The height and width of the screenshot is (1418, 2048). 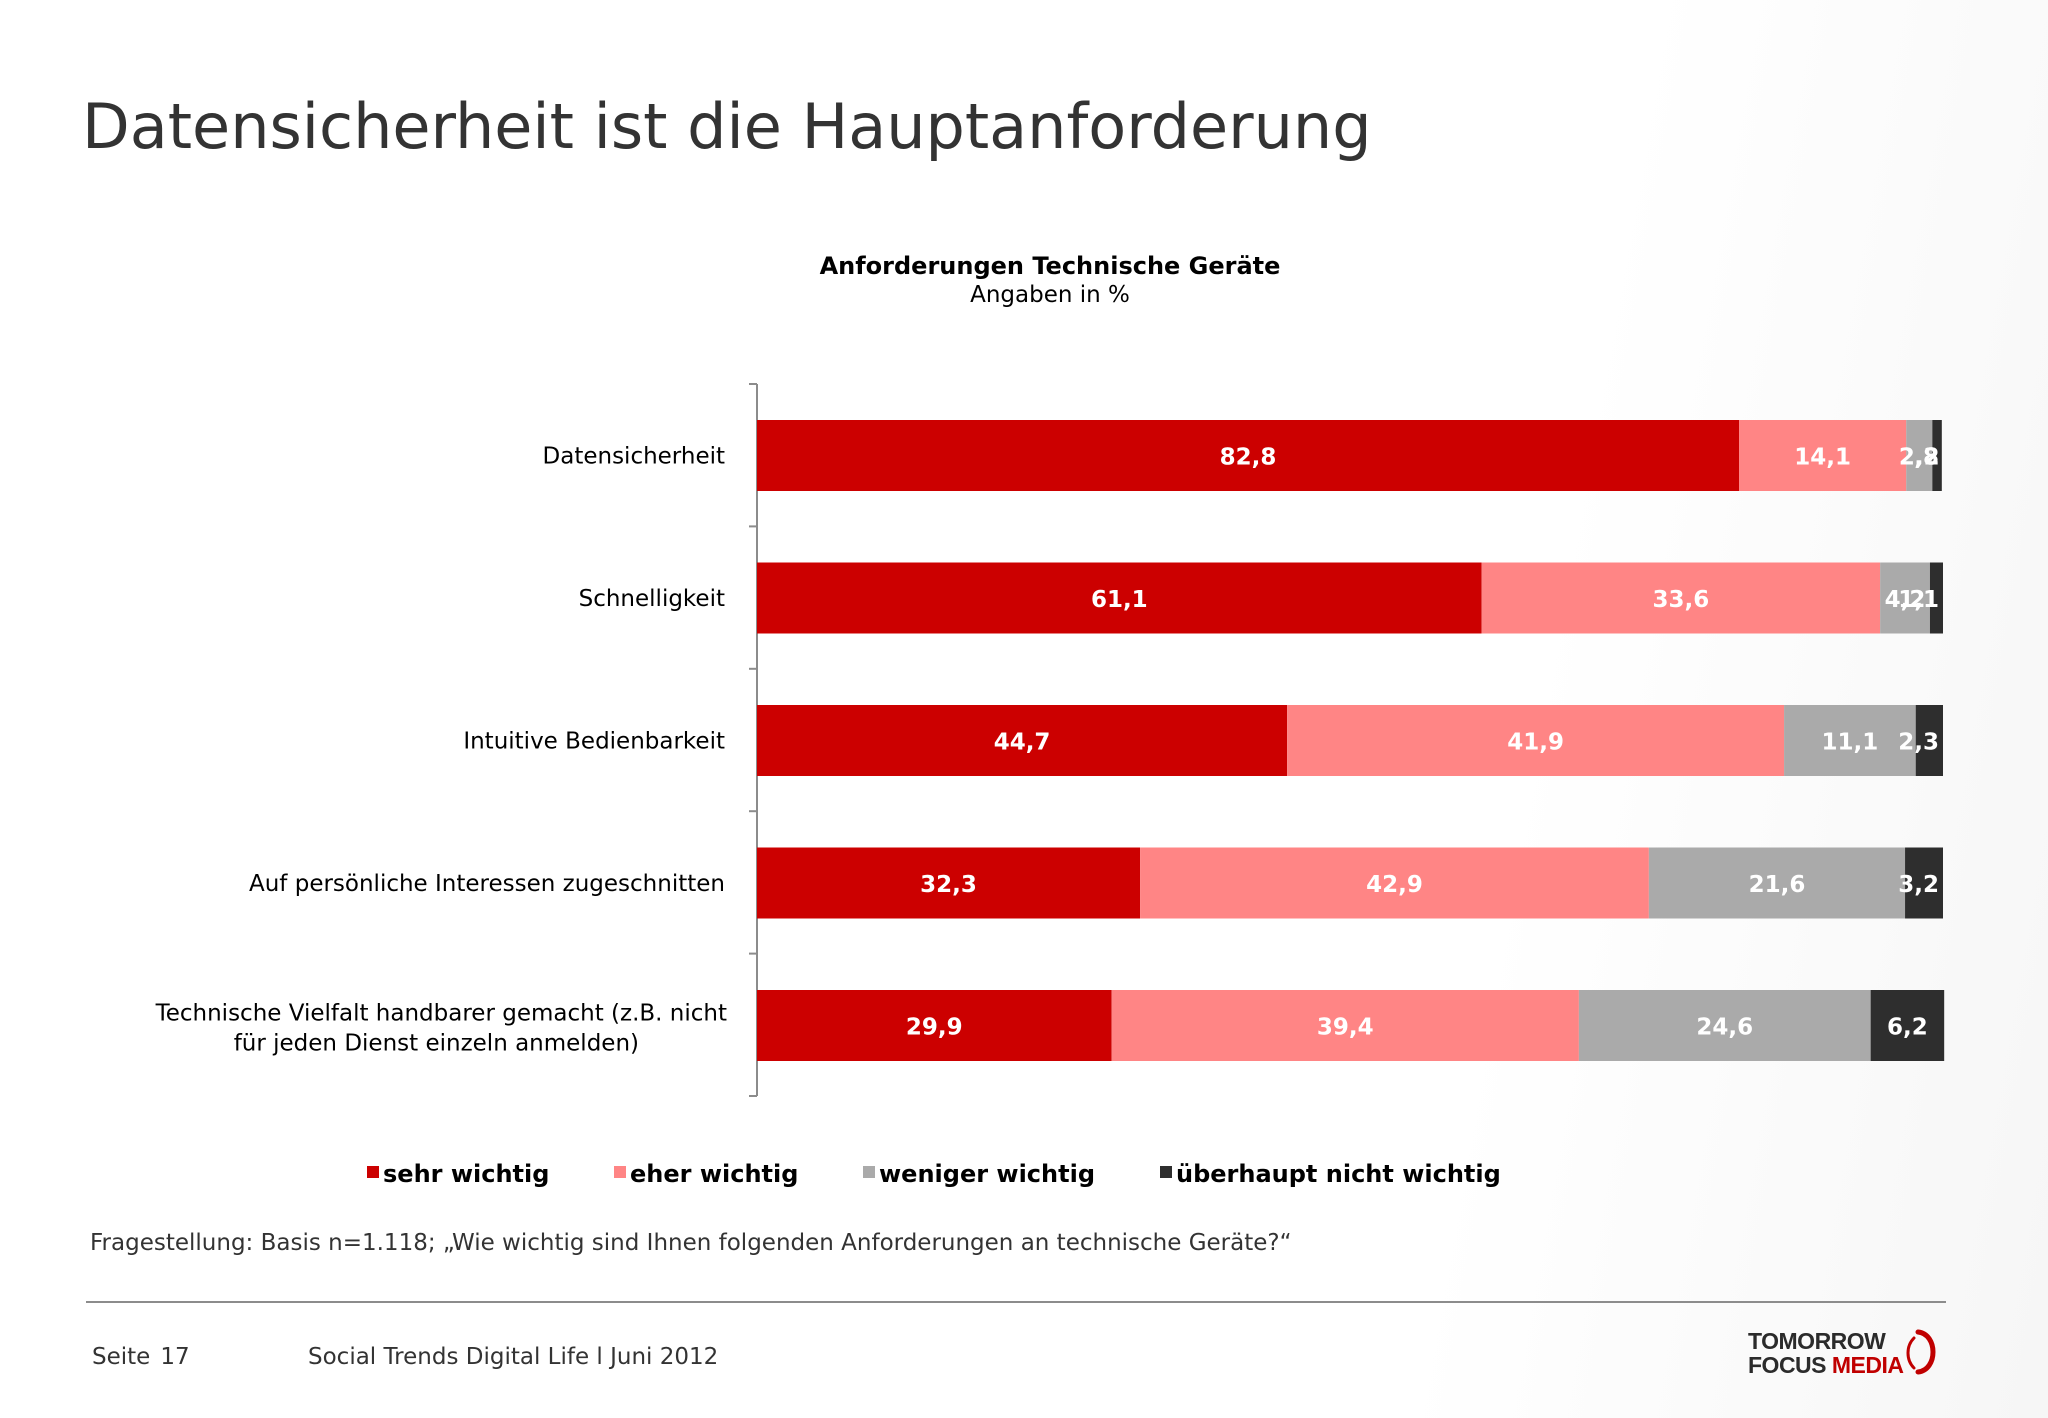 I want to click on data-label: 33,6, so click(x=1681, y=600).